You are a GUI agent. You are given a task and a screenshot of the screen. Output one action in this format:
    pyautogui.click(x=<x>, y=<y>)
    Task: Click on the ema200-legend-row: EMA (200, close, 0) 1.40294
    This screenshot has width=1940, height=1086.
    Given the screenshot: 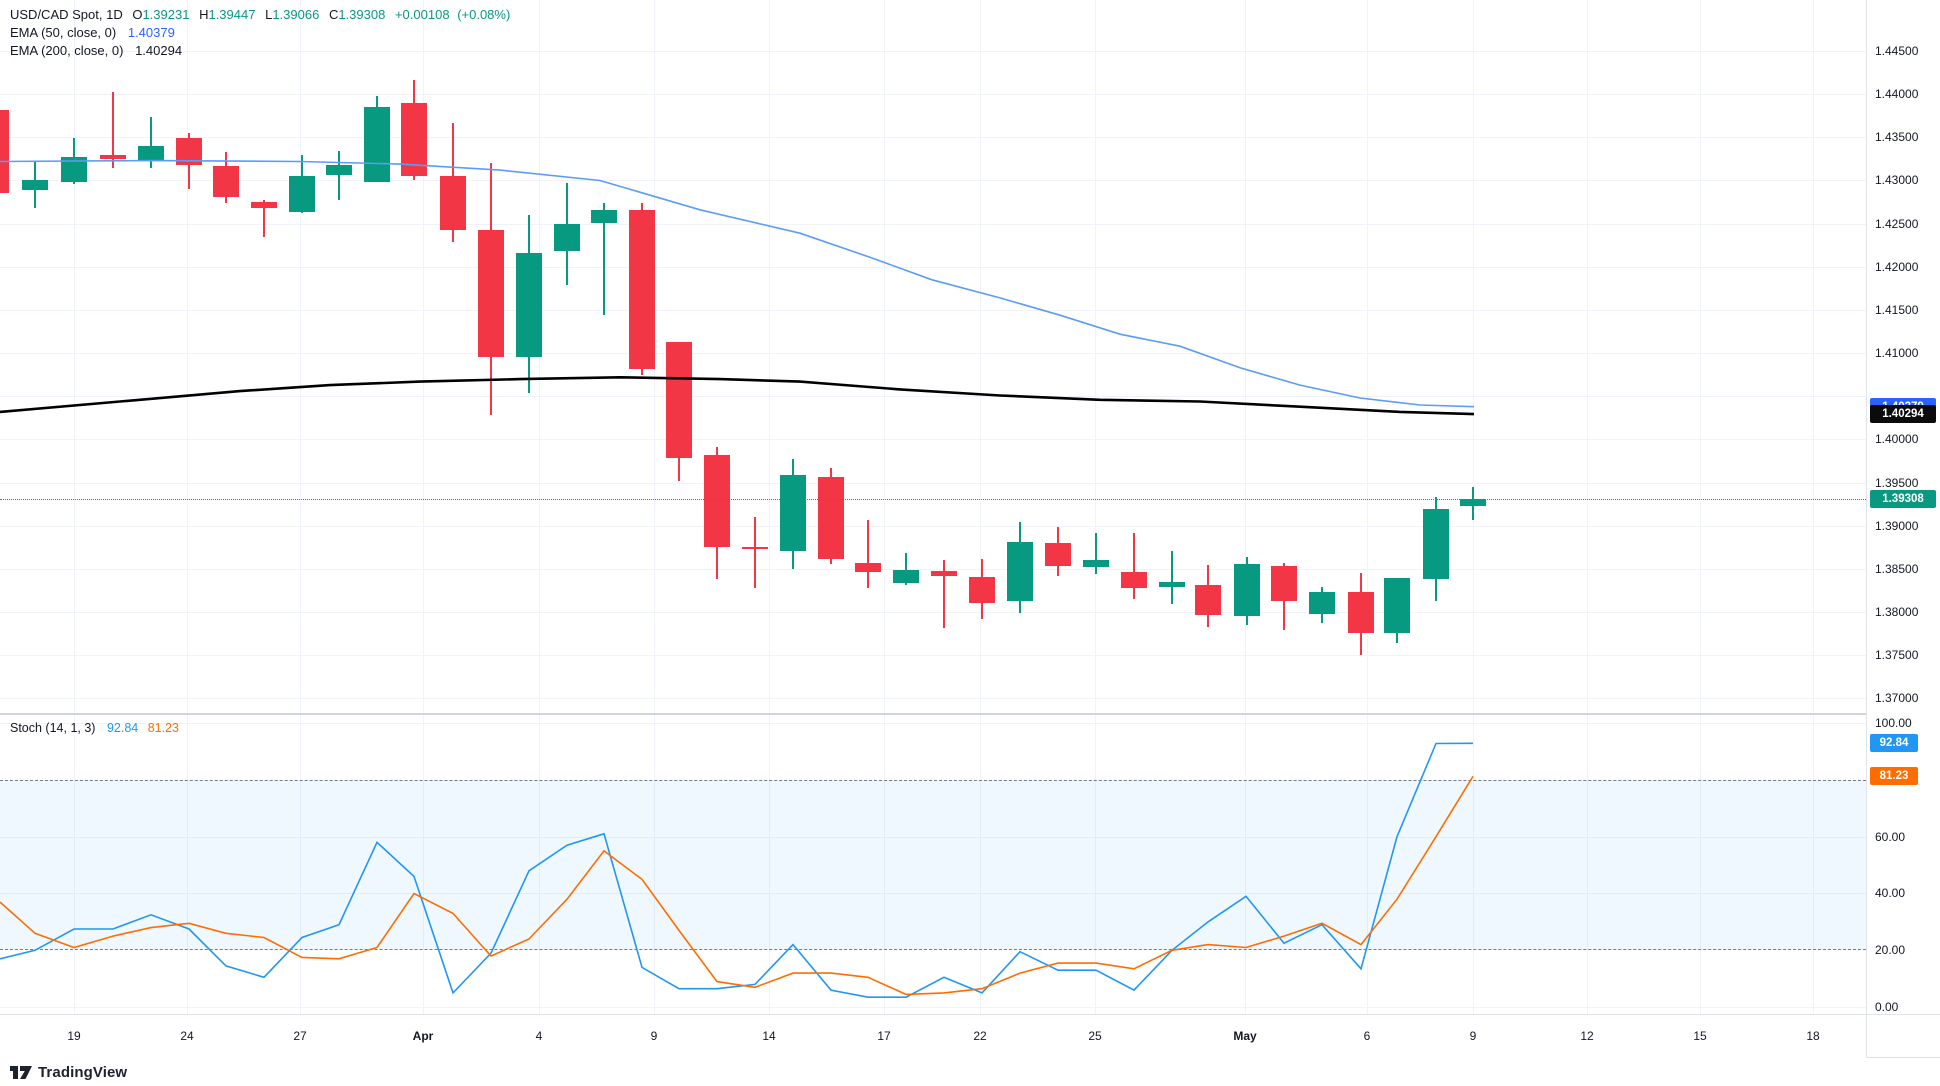 What is the action you would take?
    pyautogui.click(x=260, y=50)
    